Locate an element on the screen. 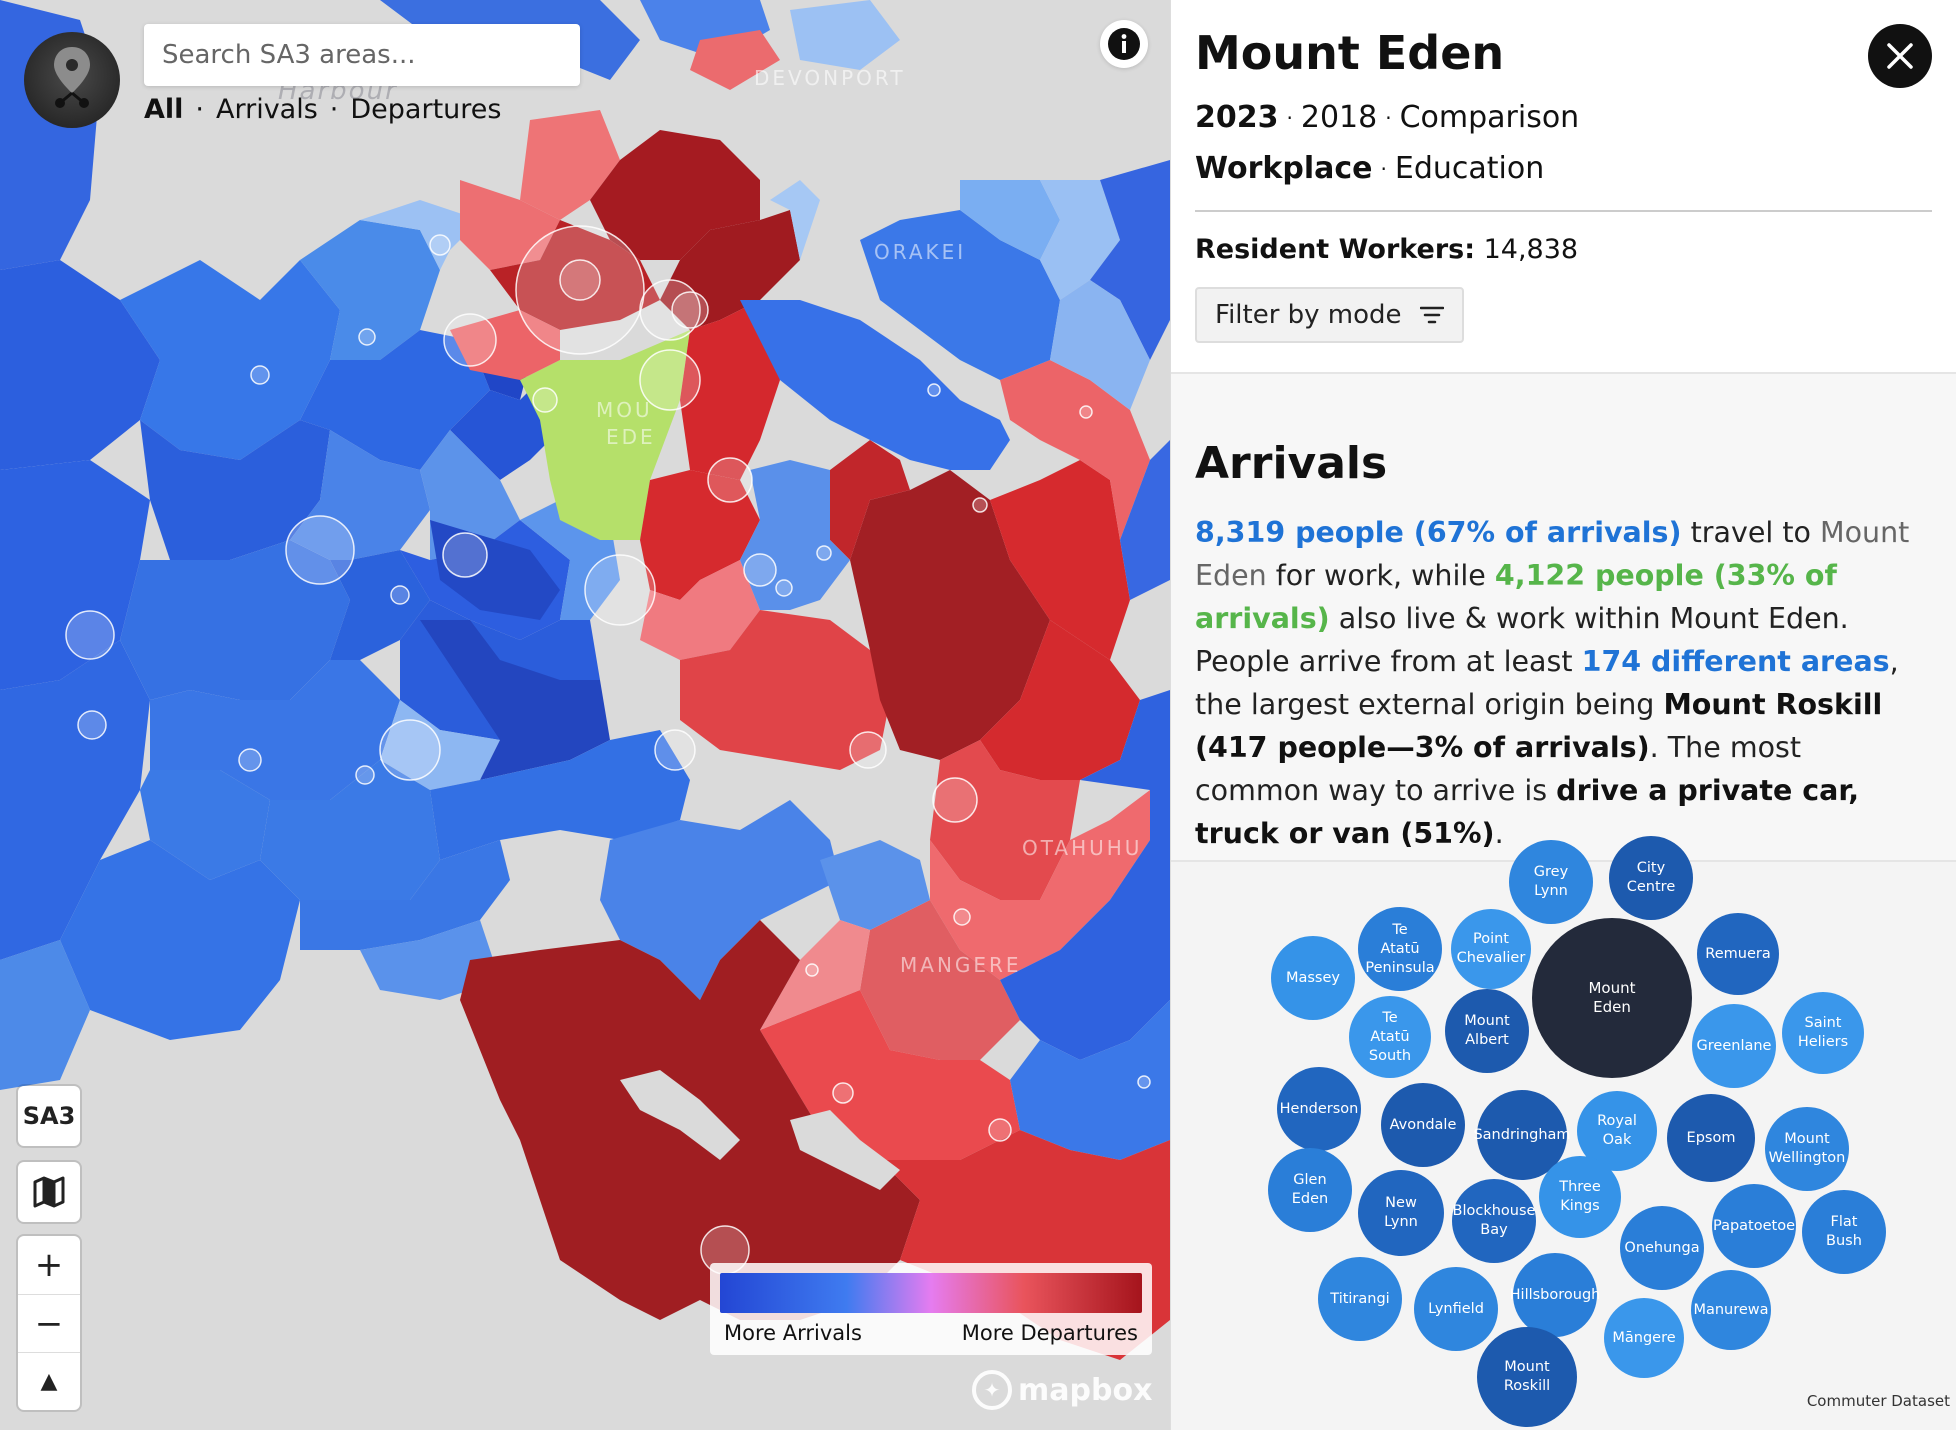 This screenshot has width=1956, height=1430. bubble-label: Lynfield is located at coordinates (1456, 1309).